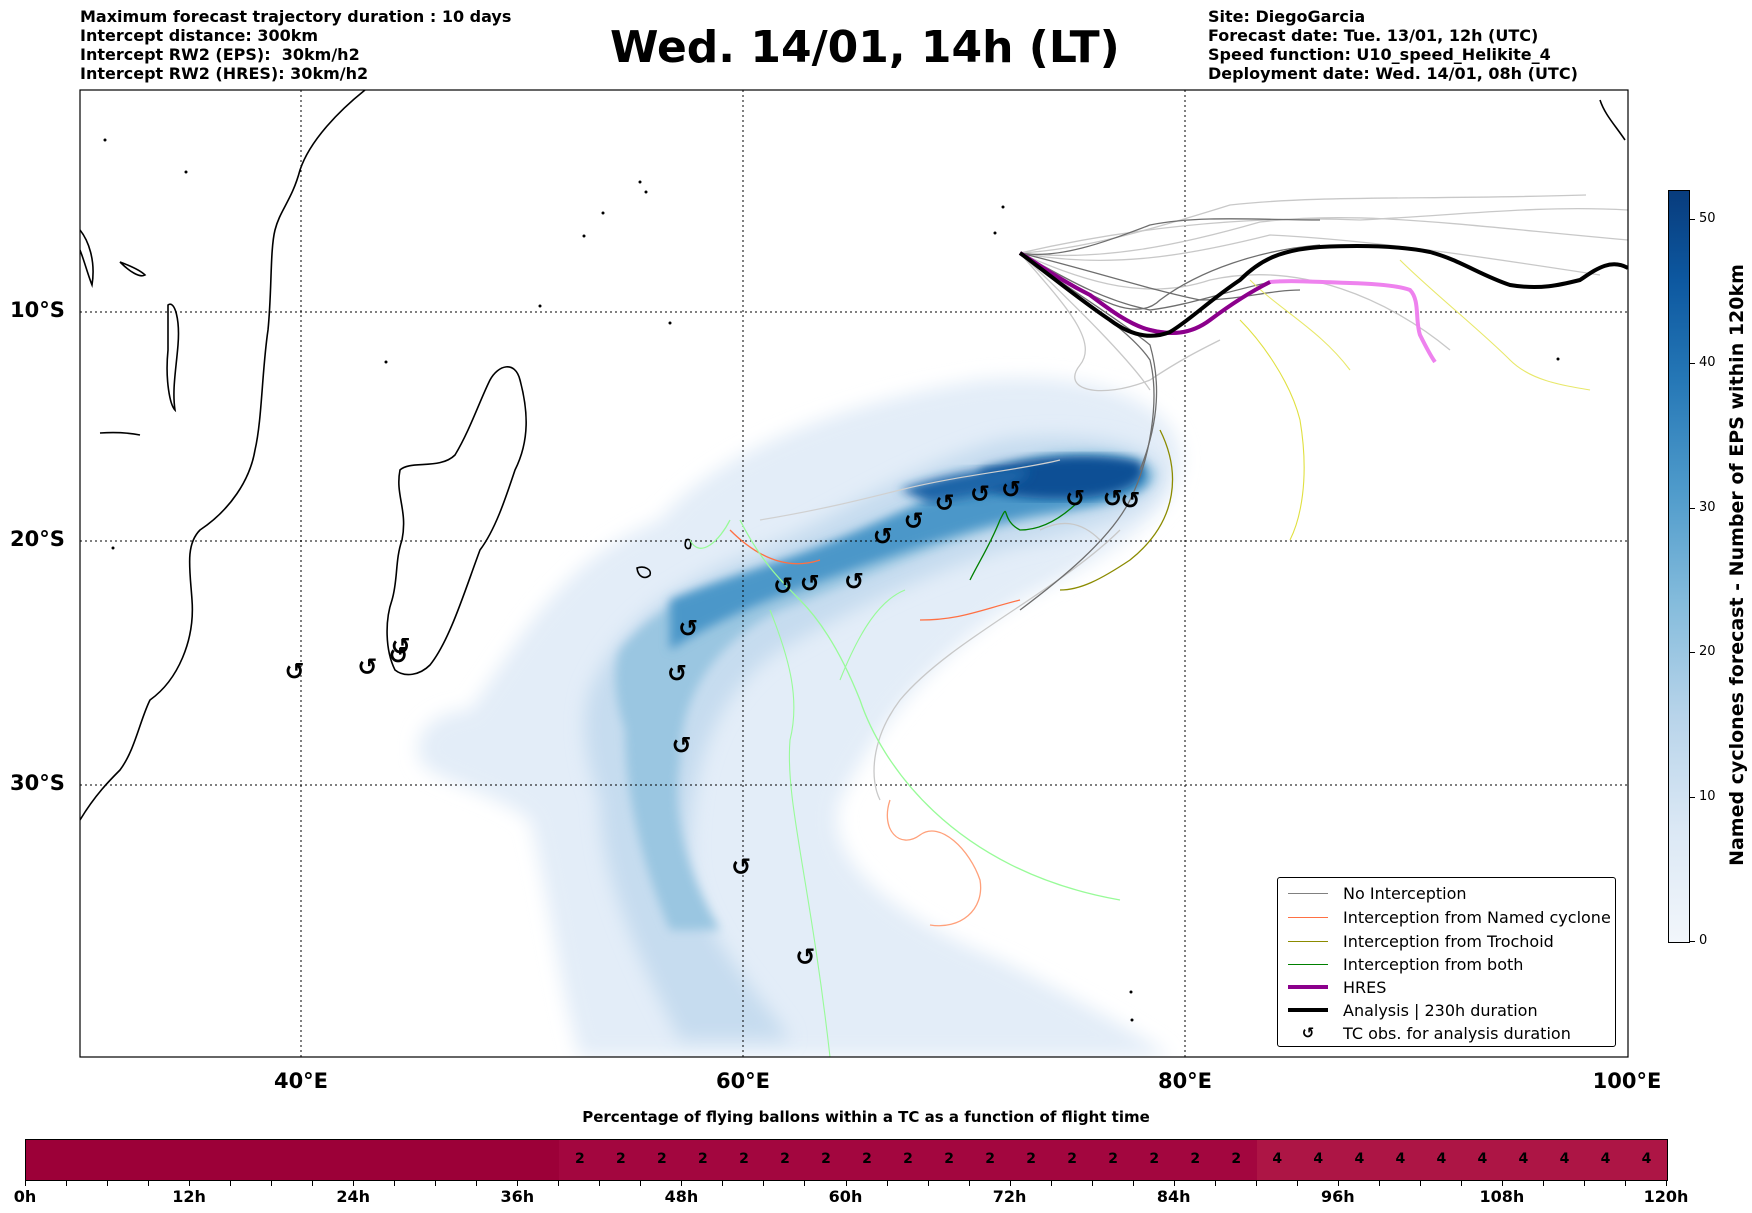 This screenshot has height=1213, width=1752. Describe the element at coordinates (1502, 1196) in the screenshot. I see `time-bar-tick-label: 108h` at that location.